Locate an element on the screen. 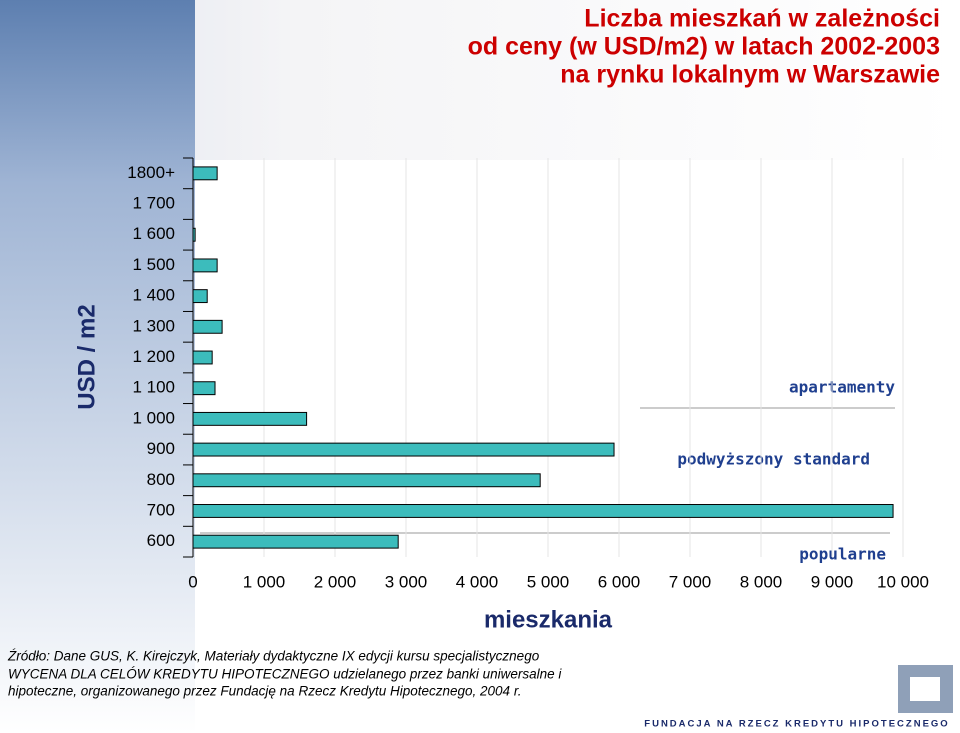  x-tick-label: 9 000 is located at coordinates (832, 581).